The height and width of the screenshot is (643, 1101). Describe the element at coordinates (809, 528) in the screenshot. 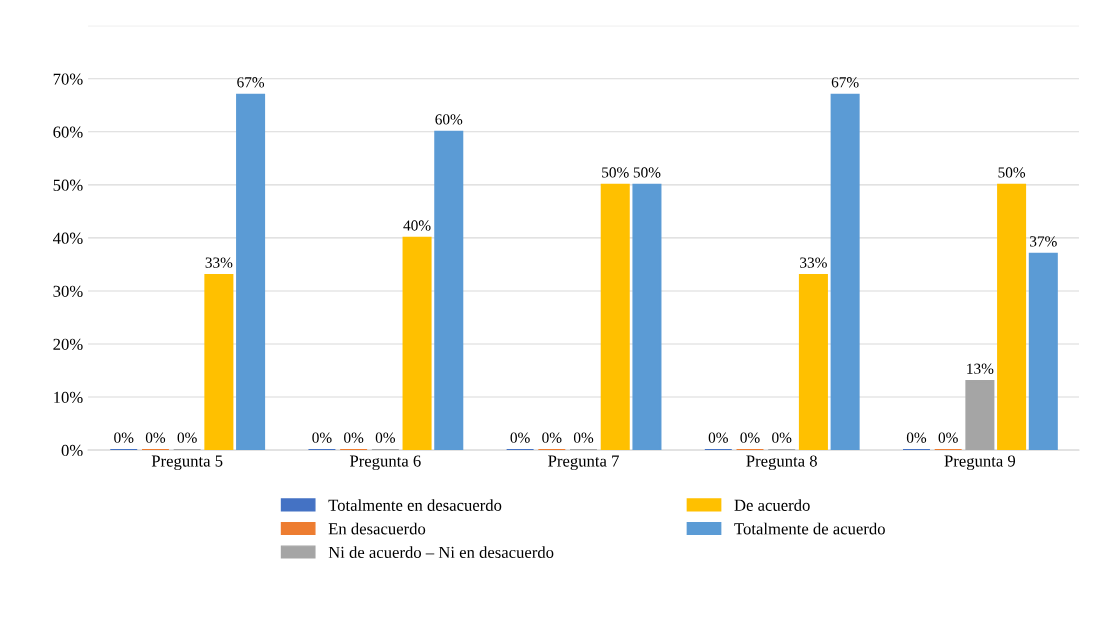

I see `legend-label: Totalmente de acuerdo` at that location.